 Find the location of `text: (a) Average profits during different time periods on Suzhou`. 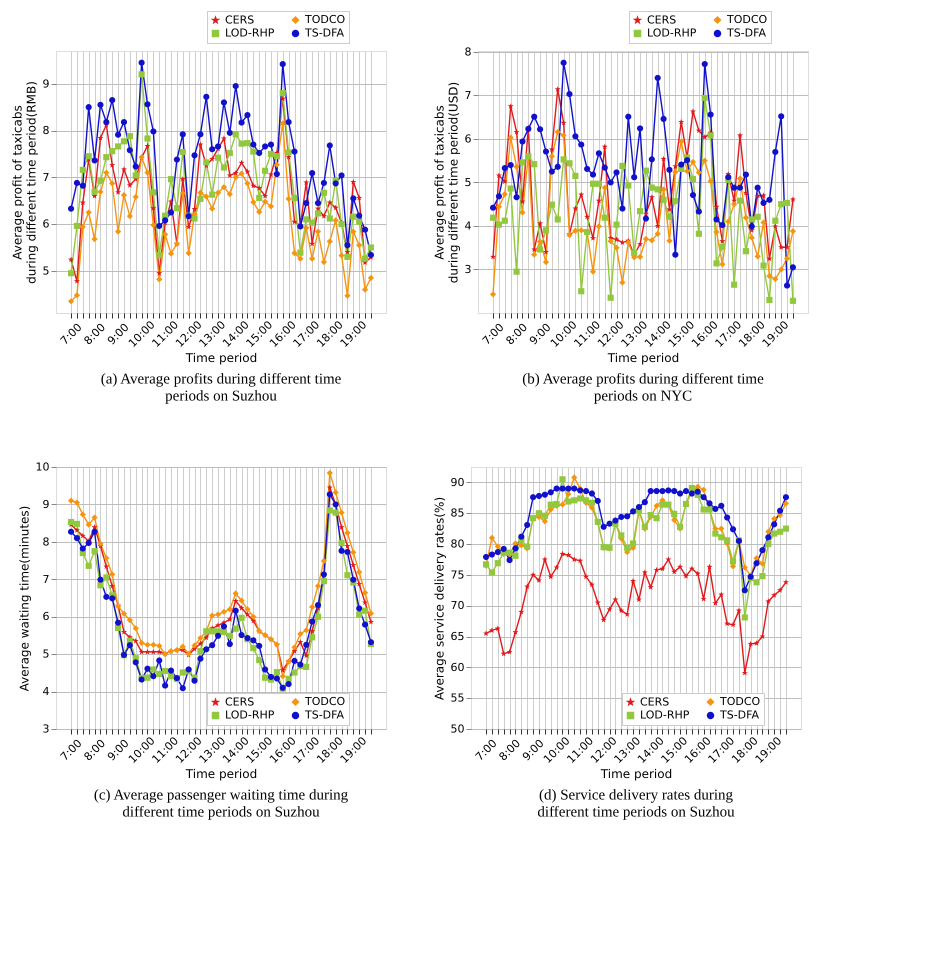

text: (a) Average profits during different time periods on Suzhou is located at coordinates (221, 388).